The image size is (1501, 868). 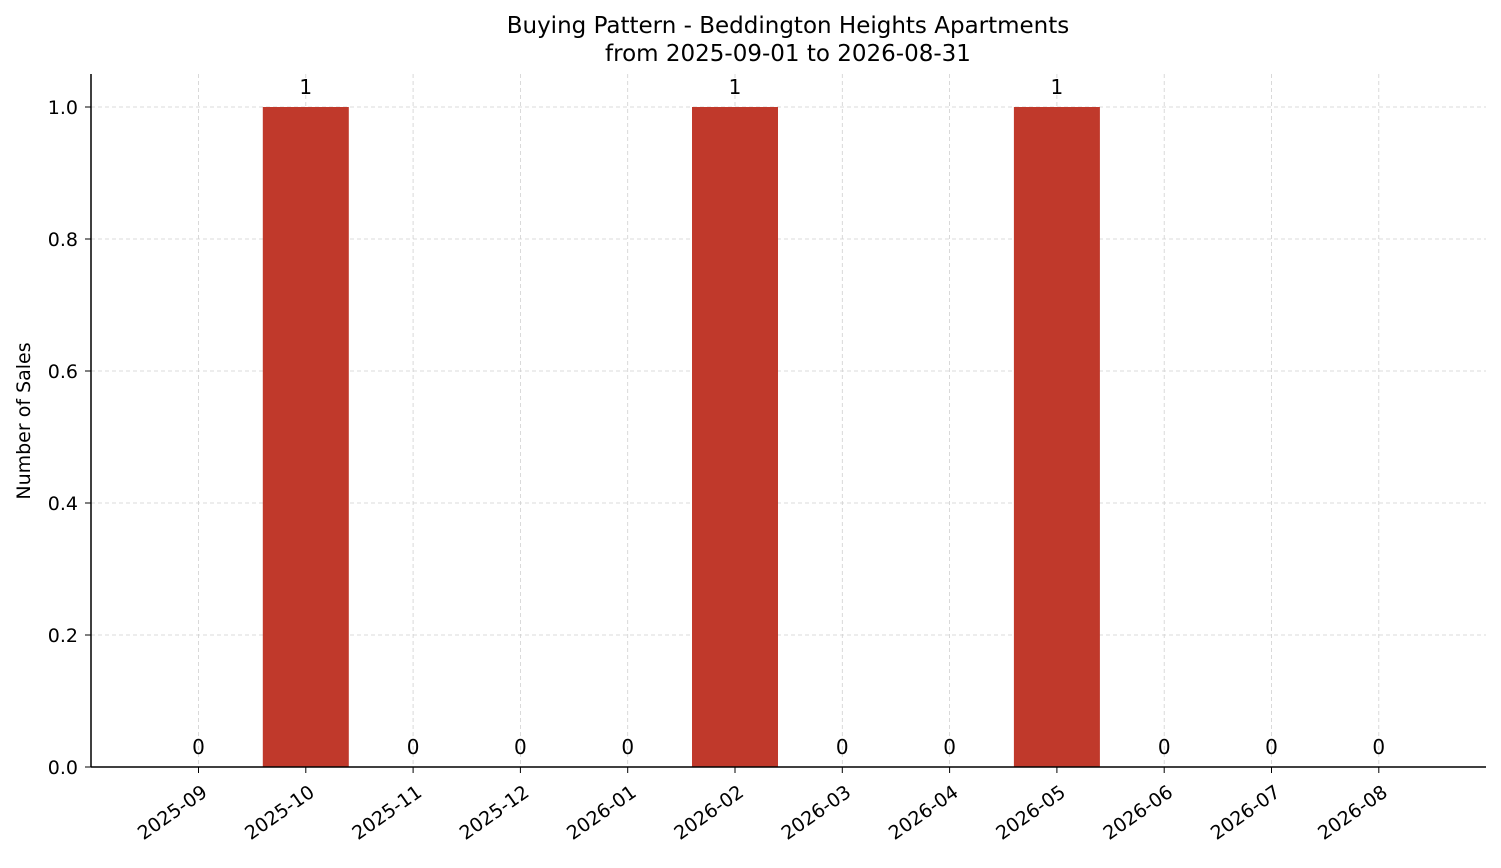 What do you see at coordinates (63, 108) in the screenshot?
I see `y-tick-label: 1.0` at bounding box center [63, 108].